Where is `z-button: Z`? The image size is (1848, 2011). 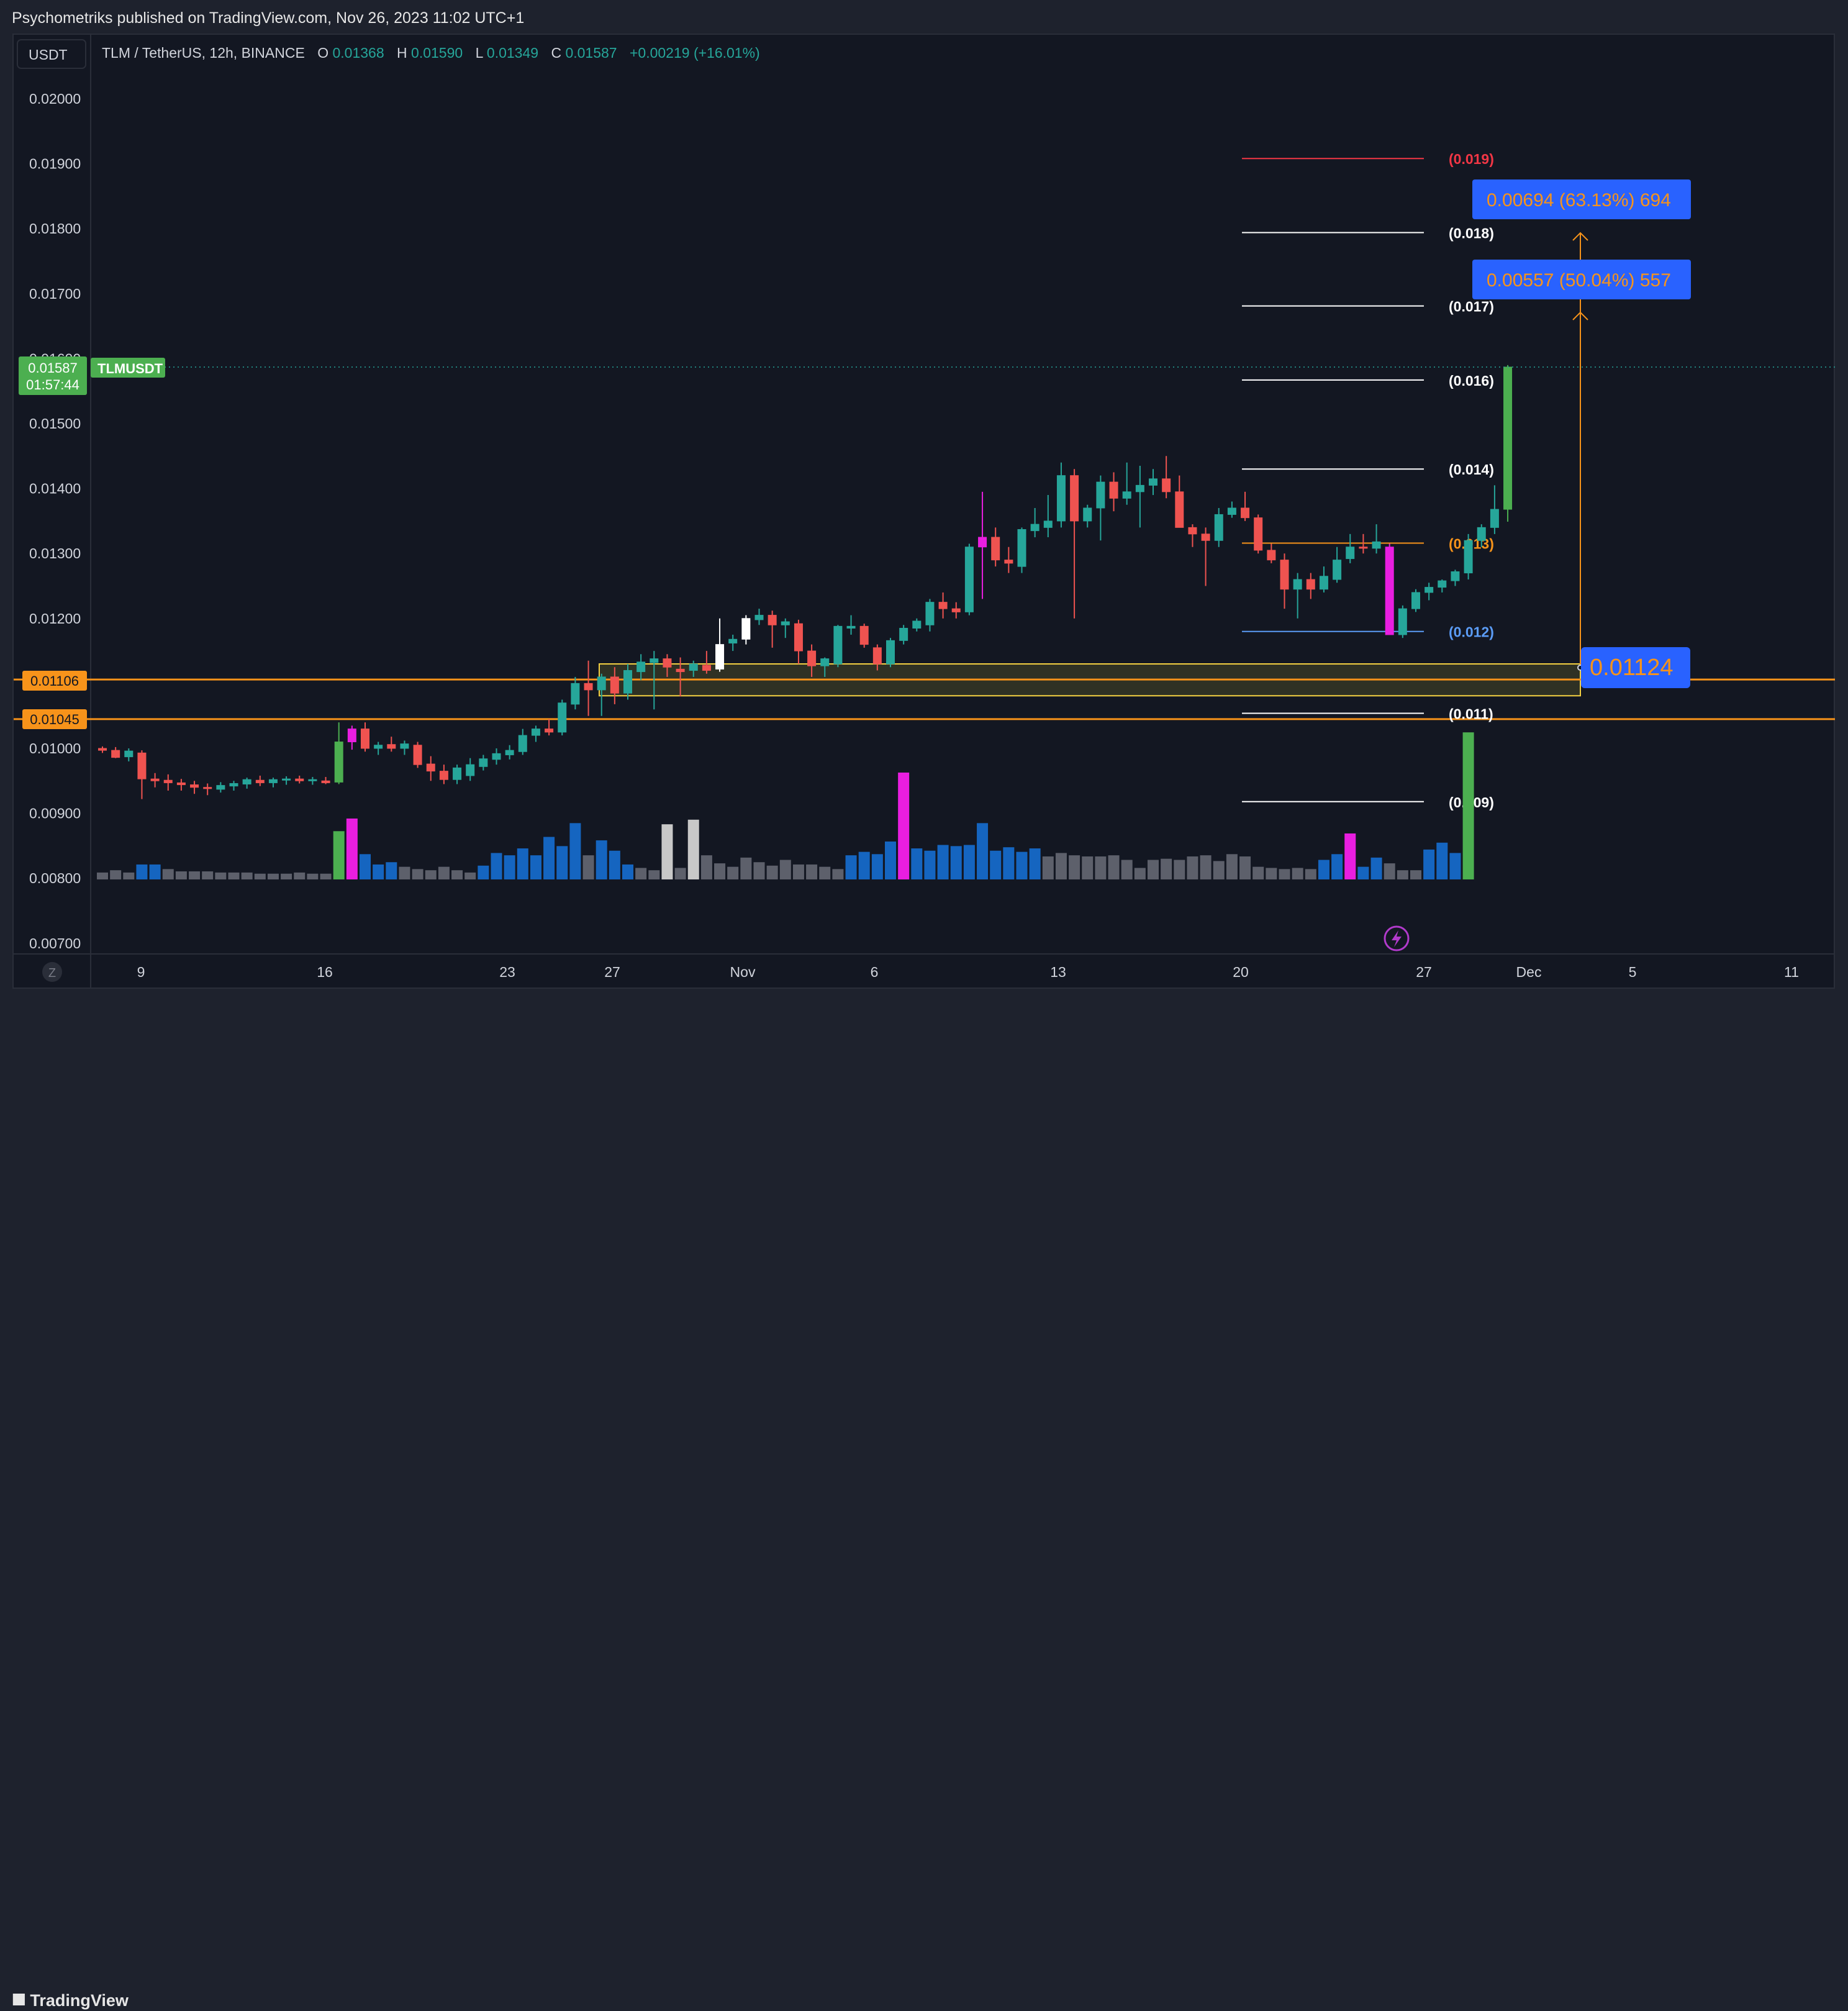
z-button: Z is located at coordinates (52, 972).